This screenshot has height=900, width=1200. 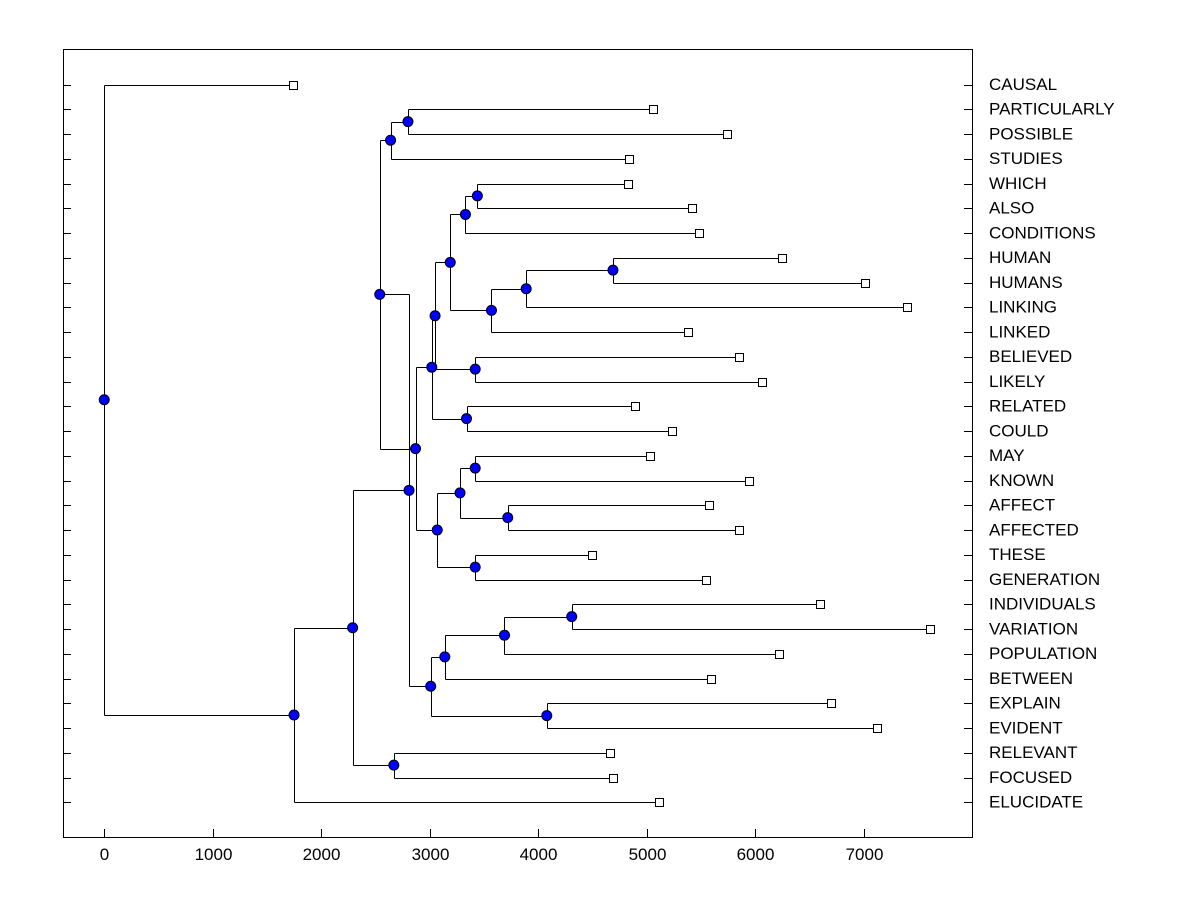 I want to click on leaf-label: THESE, so click(x=1017, y=554).